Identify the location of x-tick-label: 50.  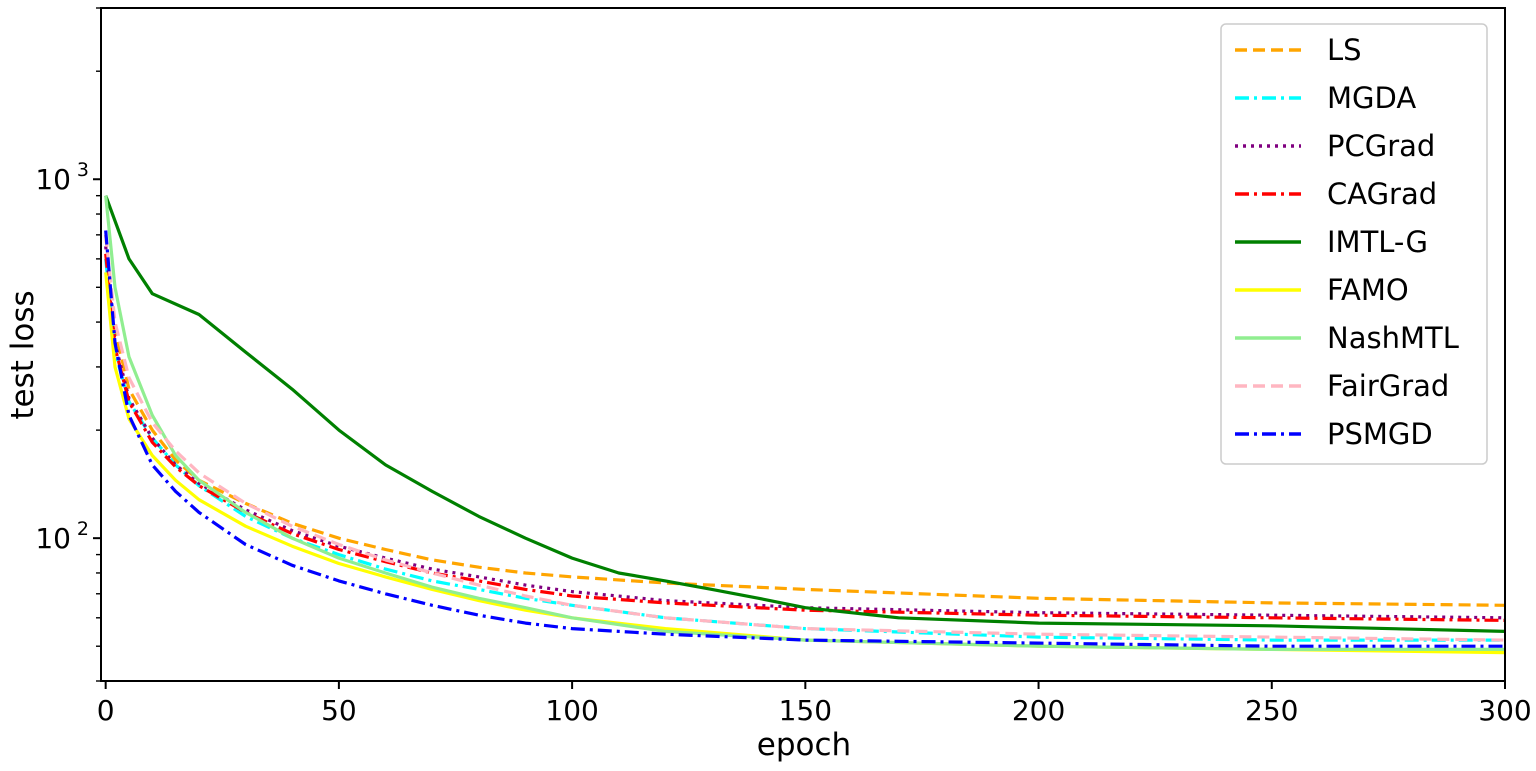
(339, 710).